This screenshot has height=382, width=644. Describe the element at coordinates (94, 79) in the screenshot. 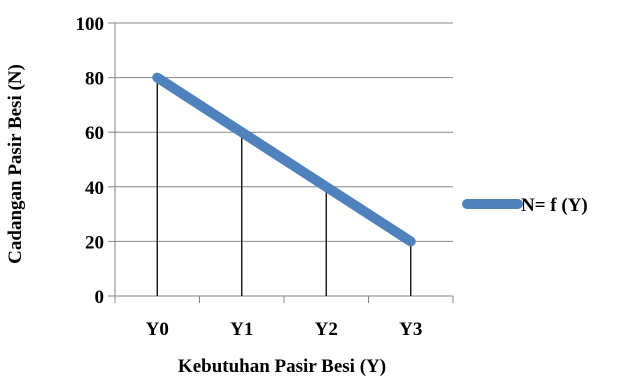

I see `y-tick-label: 80` at that location.